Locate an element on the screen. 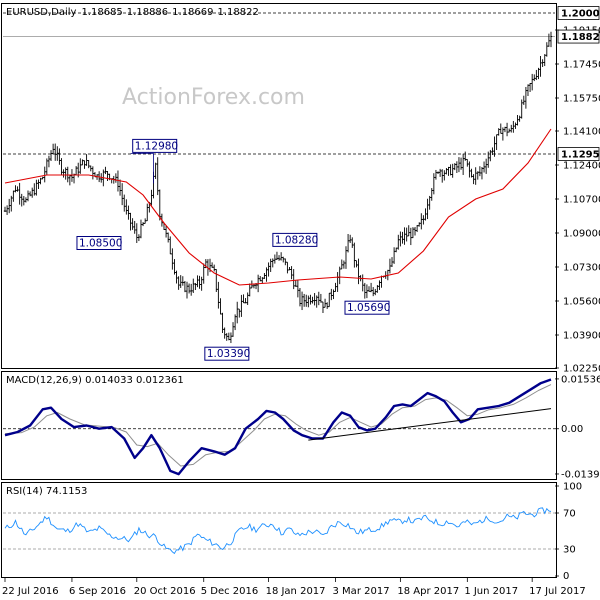 Image resolution: width=600 pixels, height=600 pixels. price-tag-label: 1.20000 is located at coordinates (580, 14).